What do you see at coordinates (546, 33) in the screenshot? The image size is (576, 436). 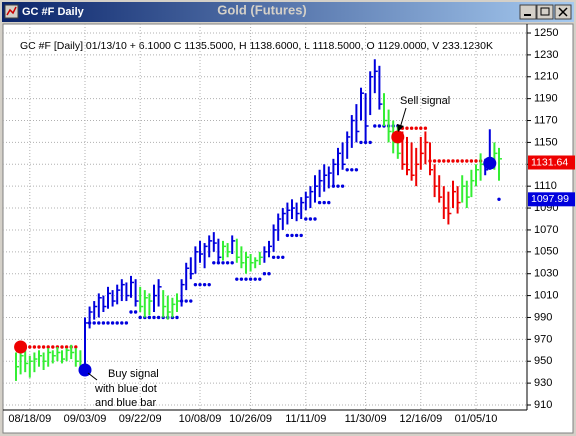 I see `y-tick-label: 1250` at bounding box center [546, 33].